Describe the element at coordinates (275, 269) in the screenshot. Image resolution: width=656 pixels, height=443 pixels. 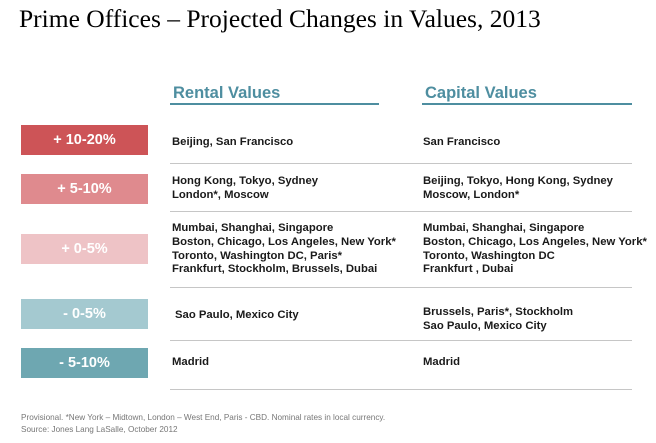
I see `city-line: Frankfurt, Stockholm, Brussels, Dubai` at that location.